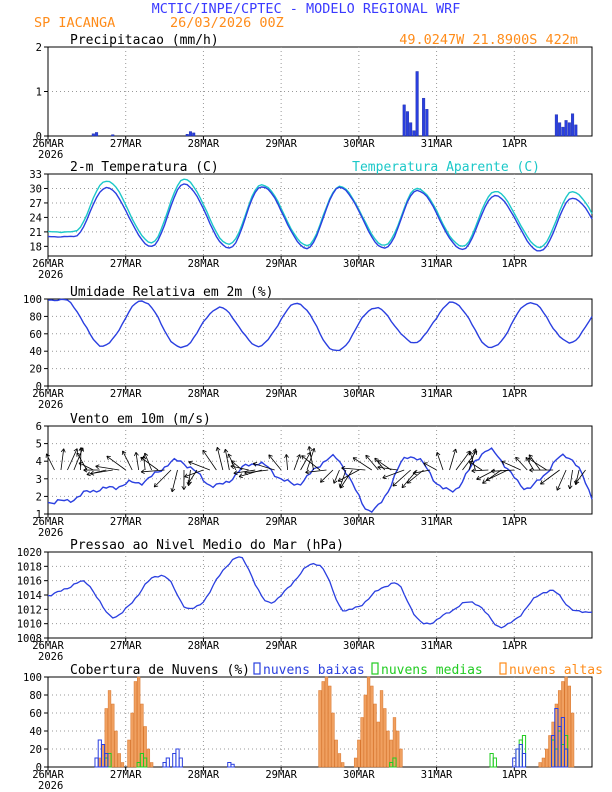 The width and height of the screenshot is (612, 792). Describe the element at coordinates (35, 696) in the screenshot. I see `y-tick-label: 80` at that location.